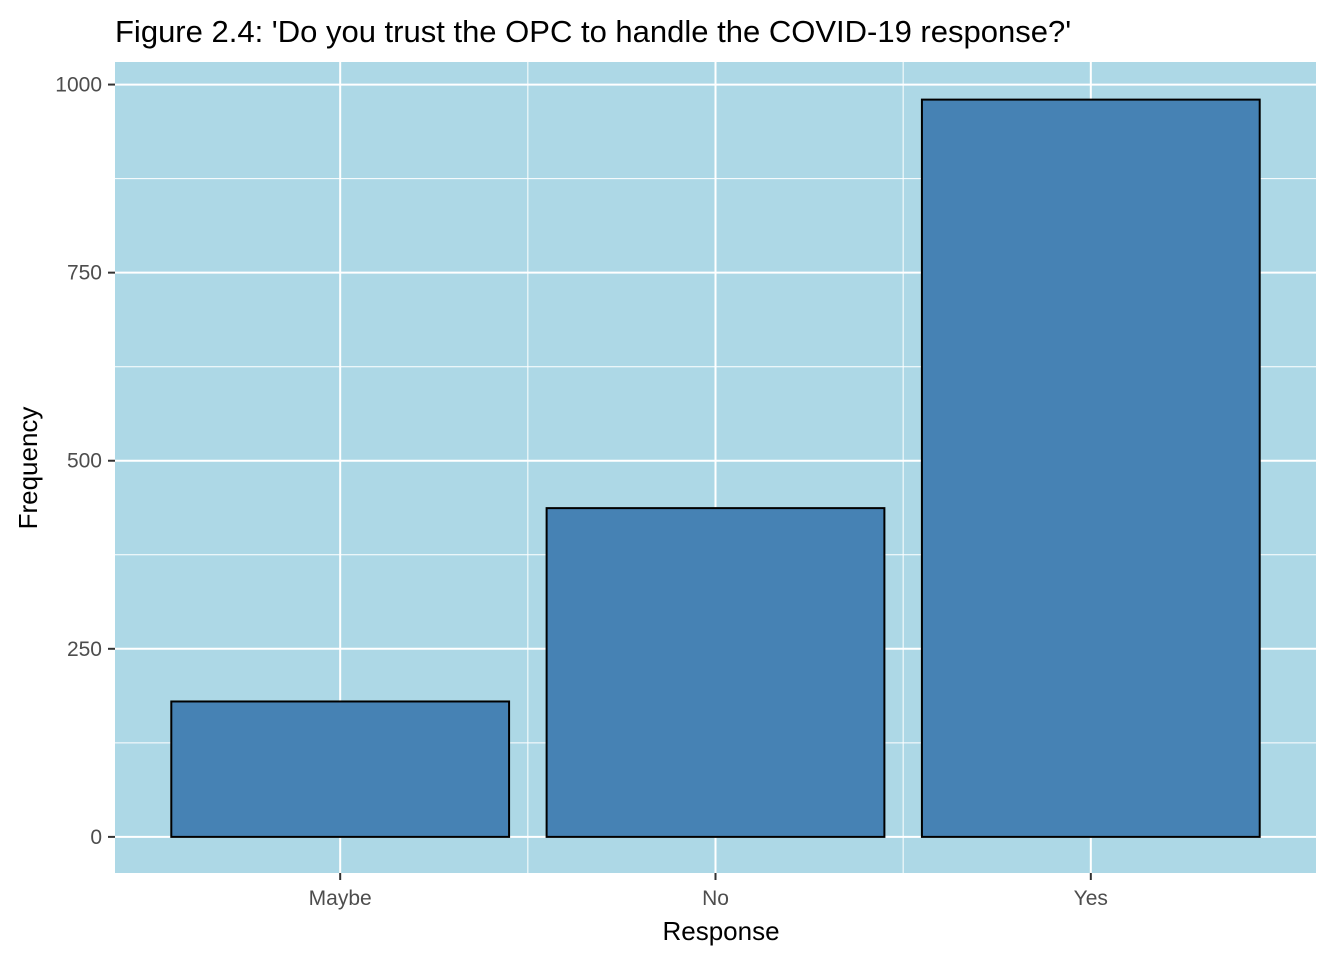  What do you see at coordinates (715, 672) in the screenshot?
I see `bar-no` at bounding box center [715, 672].